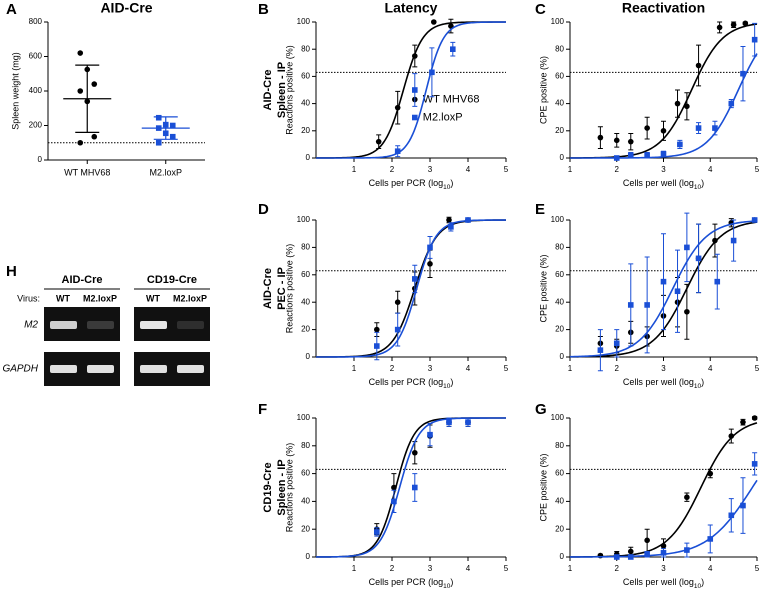 This screenshot has width=760, height=590. What do you see at coordinates (406, 382) in the screenshot?
I see `x-axis-label-text: Cells per PCR (log` at bounding box center [406, 382].